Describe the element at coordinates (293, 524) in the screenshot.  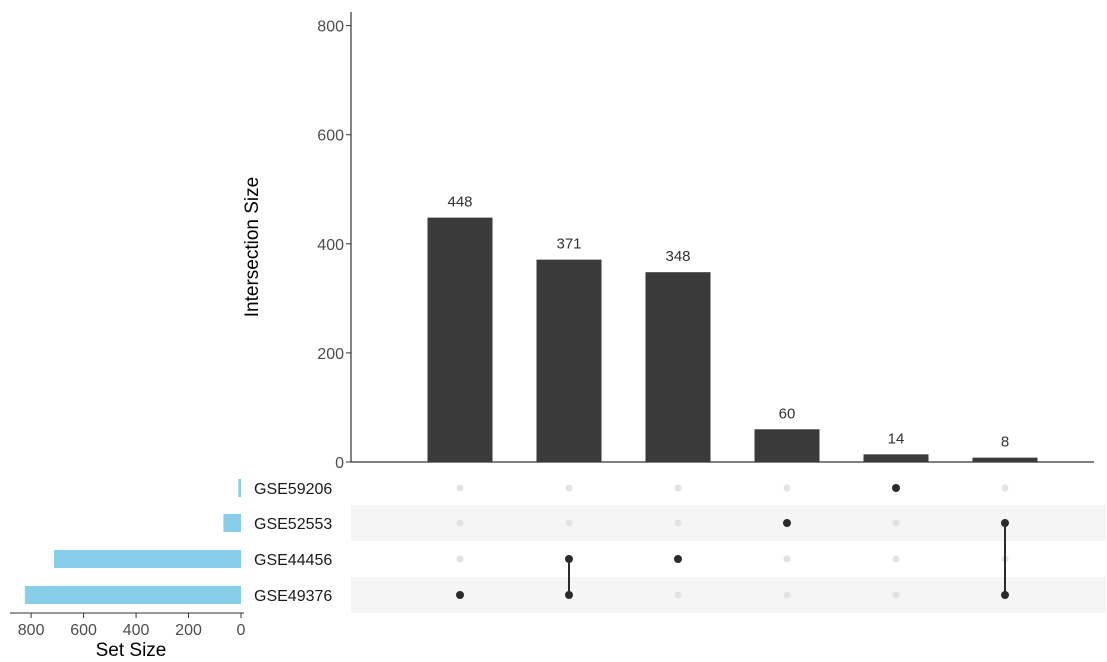
I see `set-name-label: GSE52553` at that location.